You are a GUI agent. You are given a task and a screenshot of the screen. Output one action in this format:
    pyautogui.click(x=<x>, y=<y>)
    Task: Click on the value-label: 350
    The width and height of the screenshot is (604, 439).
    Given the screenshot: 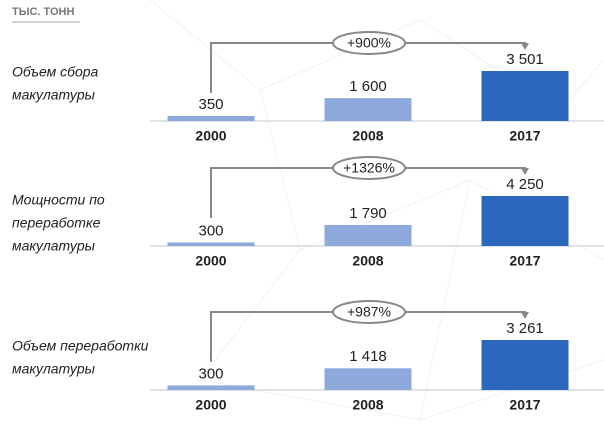 What is the action you would take?
    pyautogui.click(x=210, y=104)
    